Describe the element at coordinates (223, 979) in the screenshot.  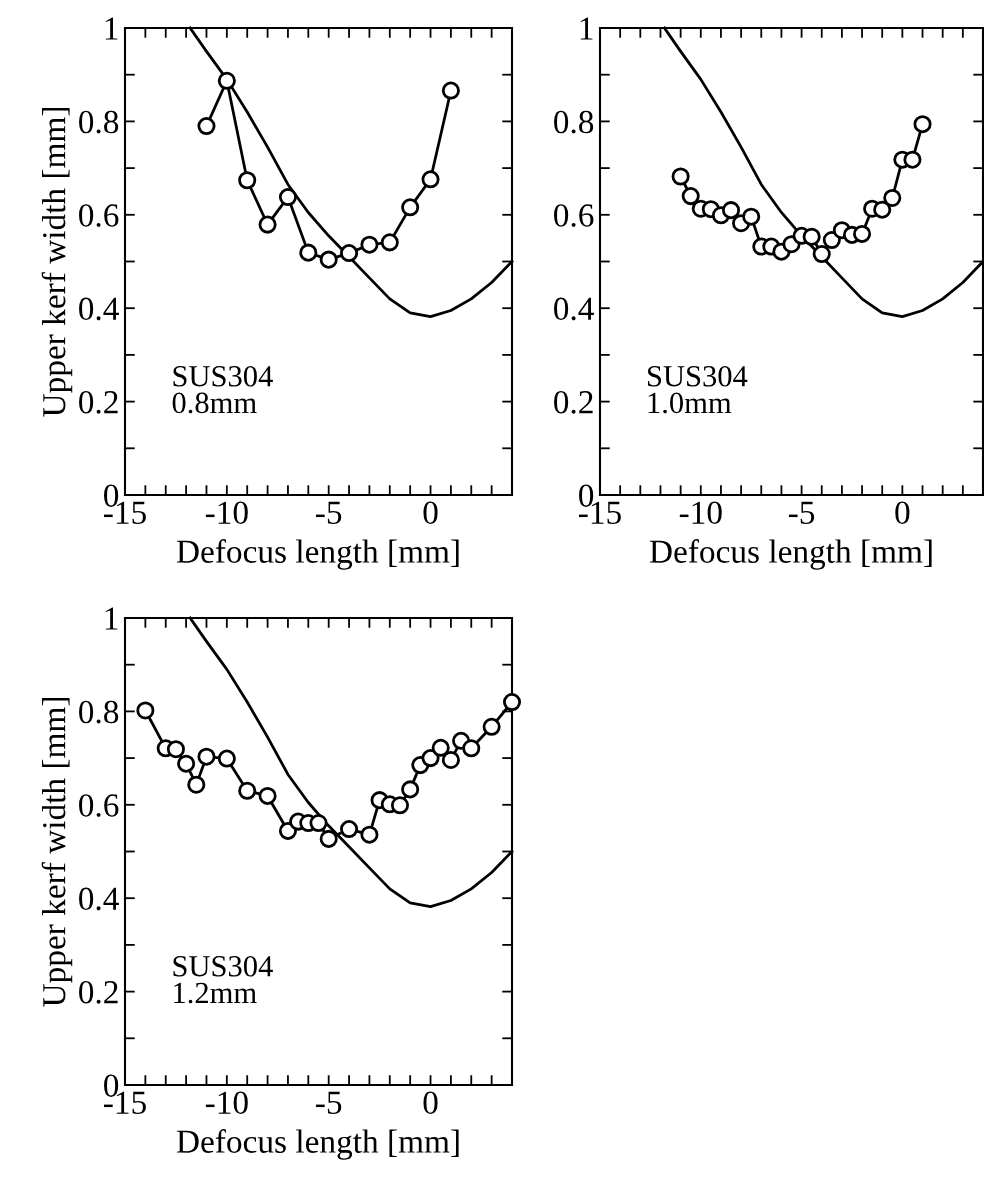
I see `annotation: SUS304 1.2mm` at that location.